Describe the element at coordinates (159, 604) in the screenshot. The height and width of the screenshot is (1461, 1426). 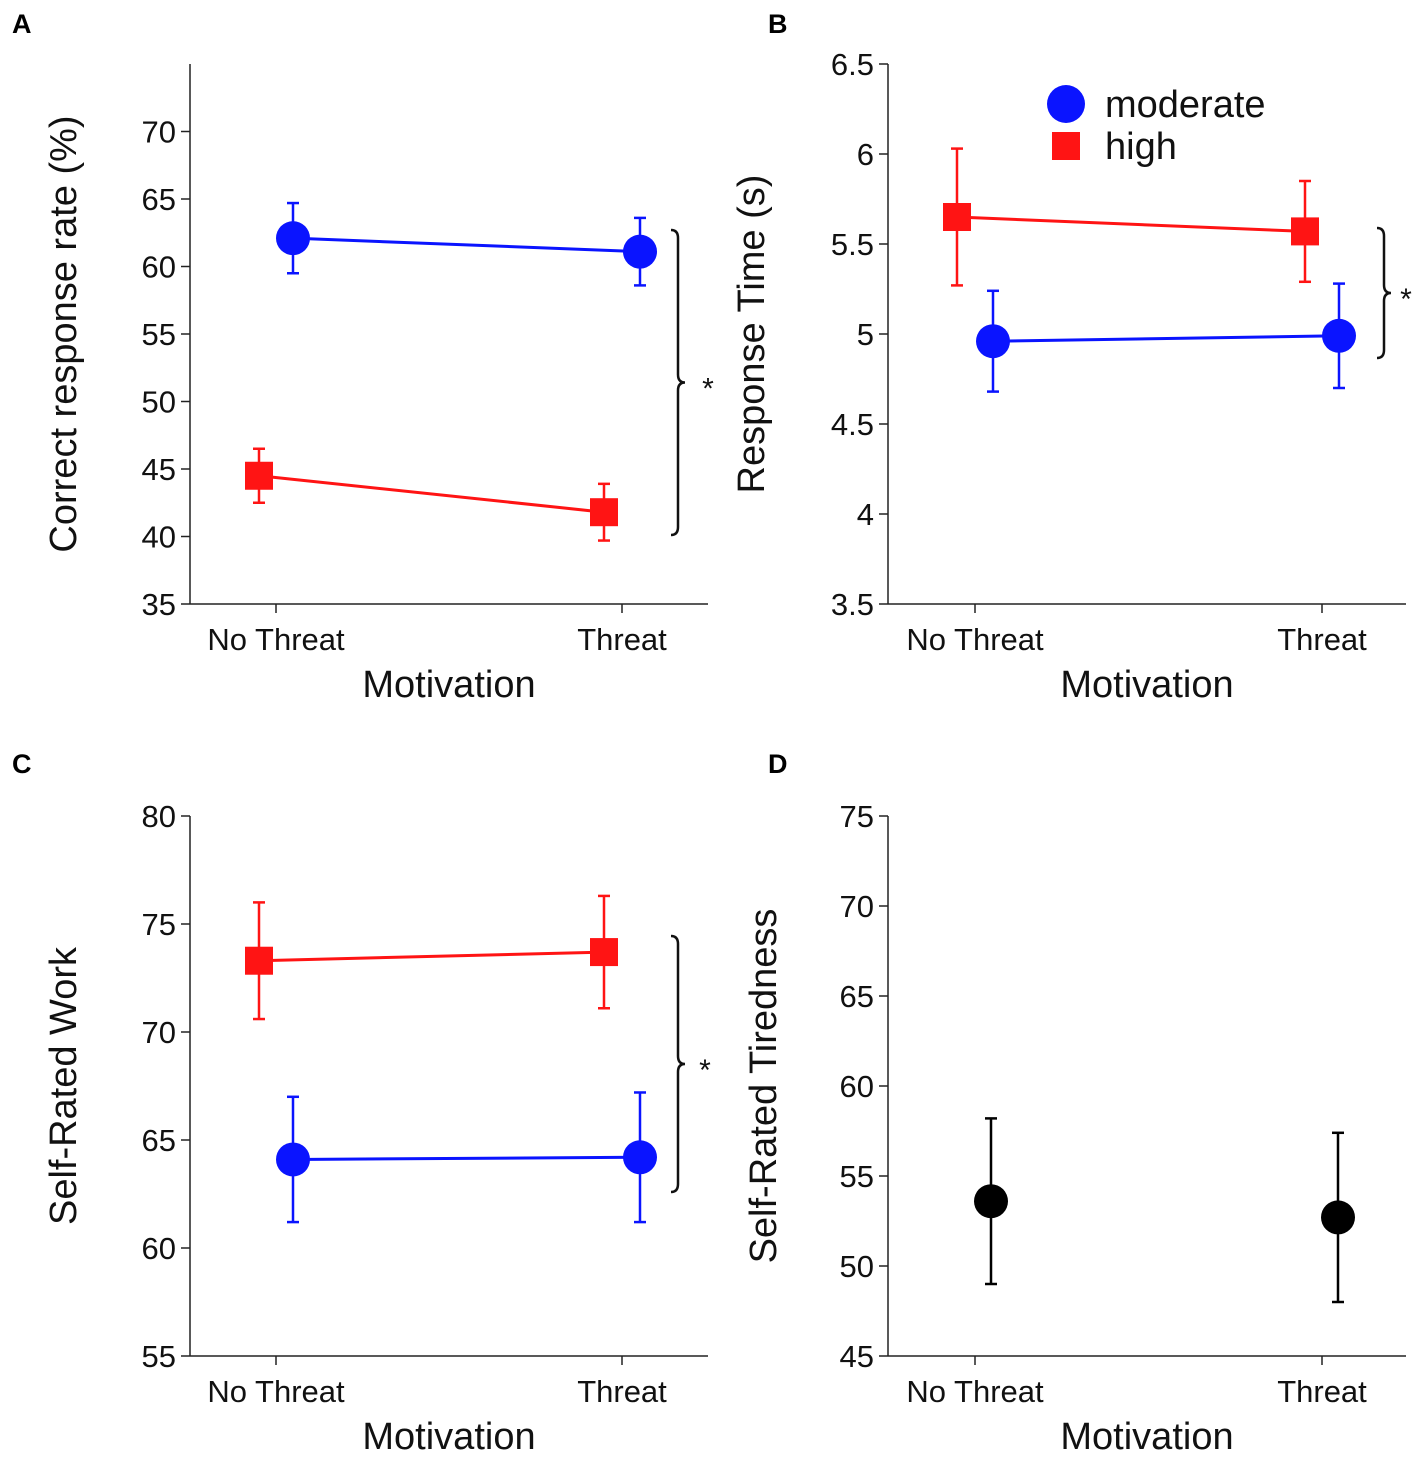
I see `y-tick-label: 35` at that location.